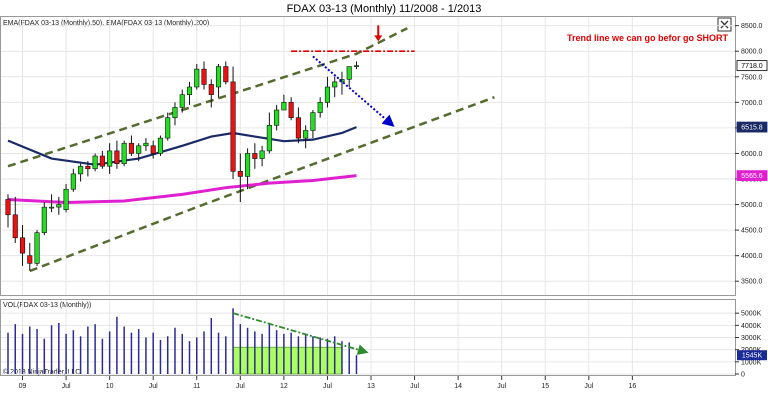 The height and width of the screenshot is (401, 768). What do you see at coordinates (384, 9) in the screenshot?
I see `chart-title: FDAX 03-13 (Monthly) 11/2008 - 1/2013` at bounding box center [384, 9].